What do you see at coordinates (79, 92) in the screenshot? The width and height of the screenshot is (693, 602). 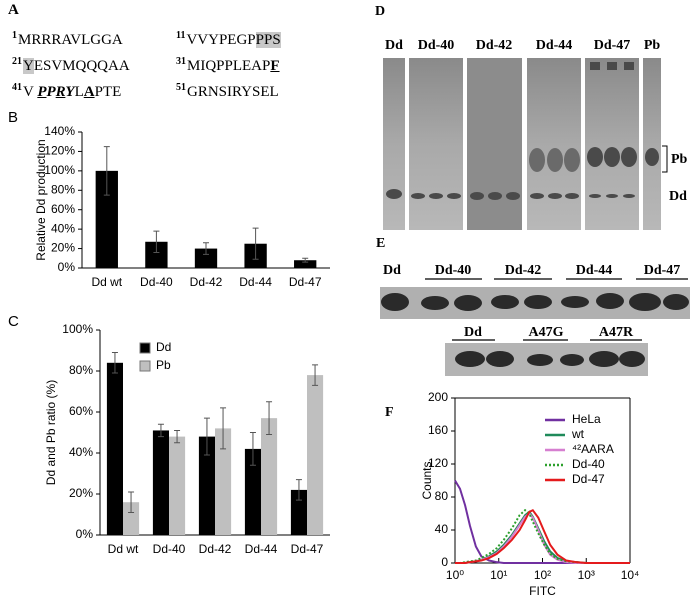 I see `sequence: L` at bounding box center [79, 92].